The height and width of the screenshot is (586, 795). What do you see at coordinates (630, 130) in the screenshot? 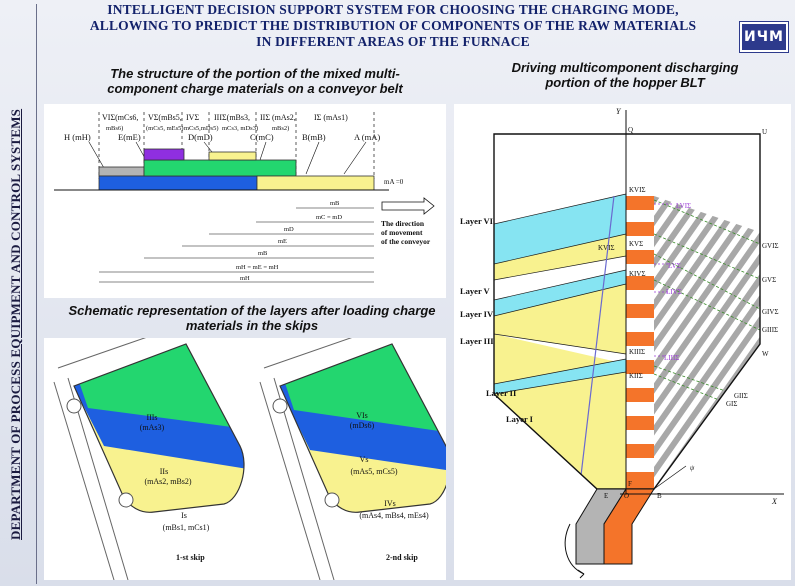
I see `point-q: Q` at bounding box center [630, 130].